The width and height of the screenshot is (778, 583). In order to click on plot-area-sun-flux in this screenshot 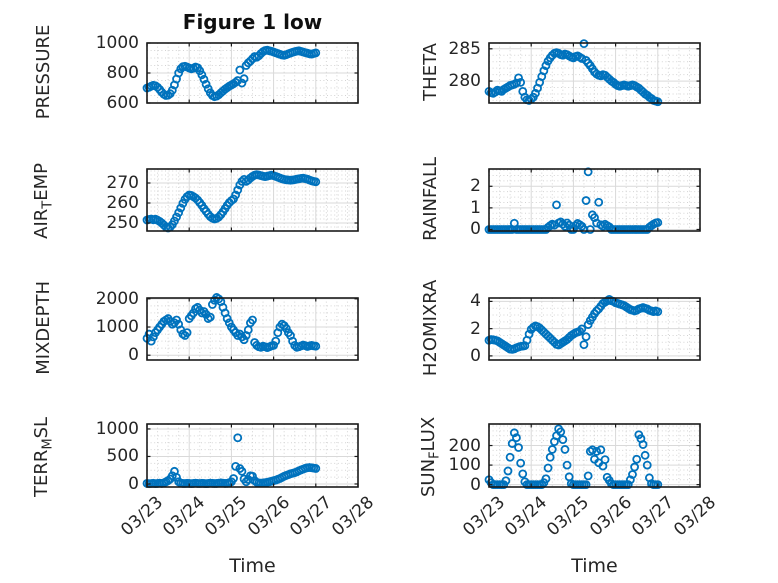, I will do `click(592, 456)`.